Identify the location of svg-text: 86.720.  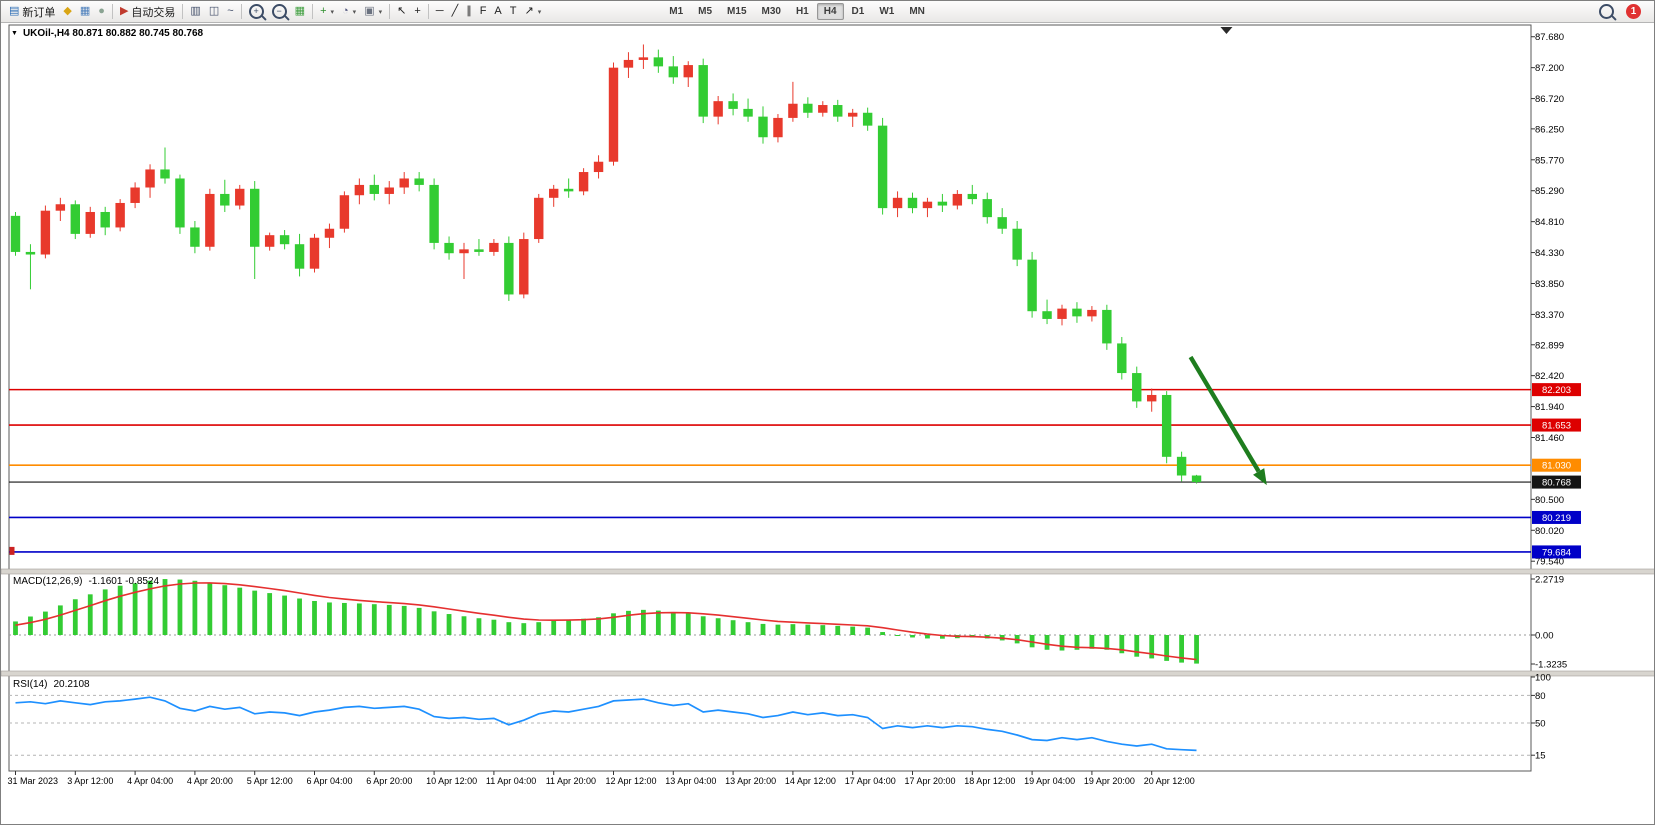
(1549, 99).